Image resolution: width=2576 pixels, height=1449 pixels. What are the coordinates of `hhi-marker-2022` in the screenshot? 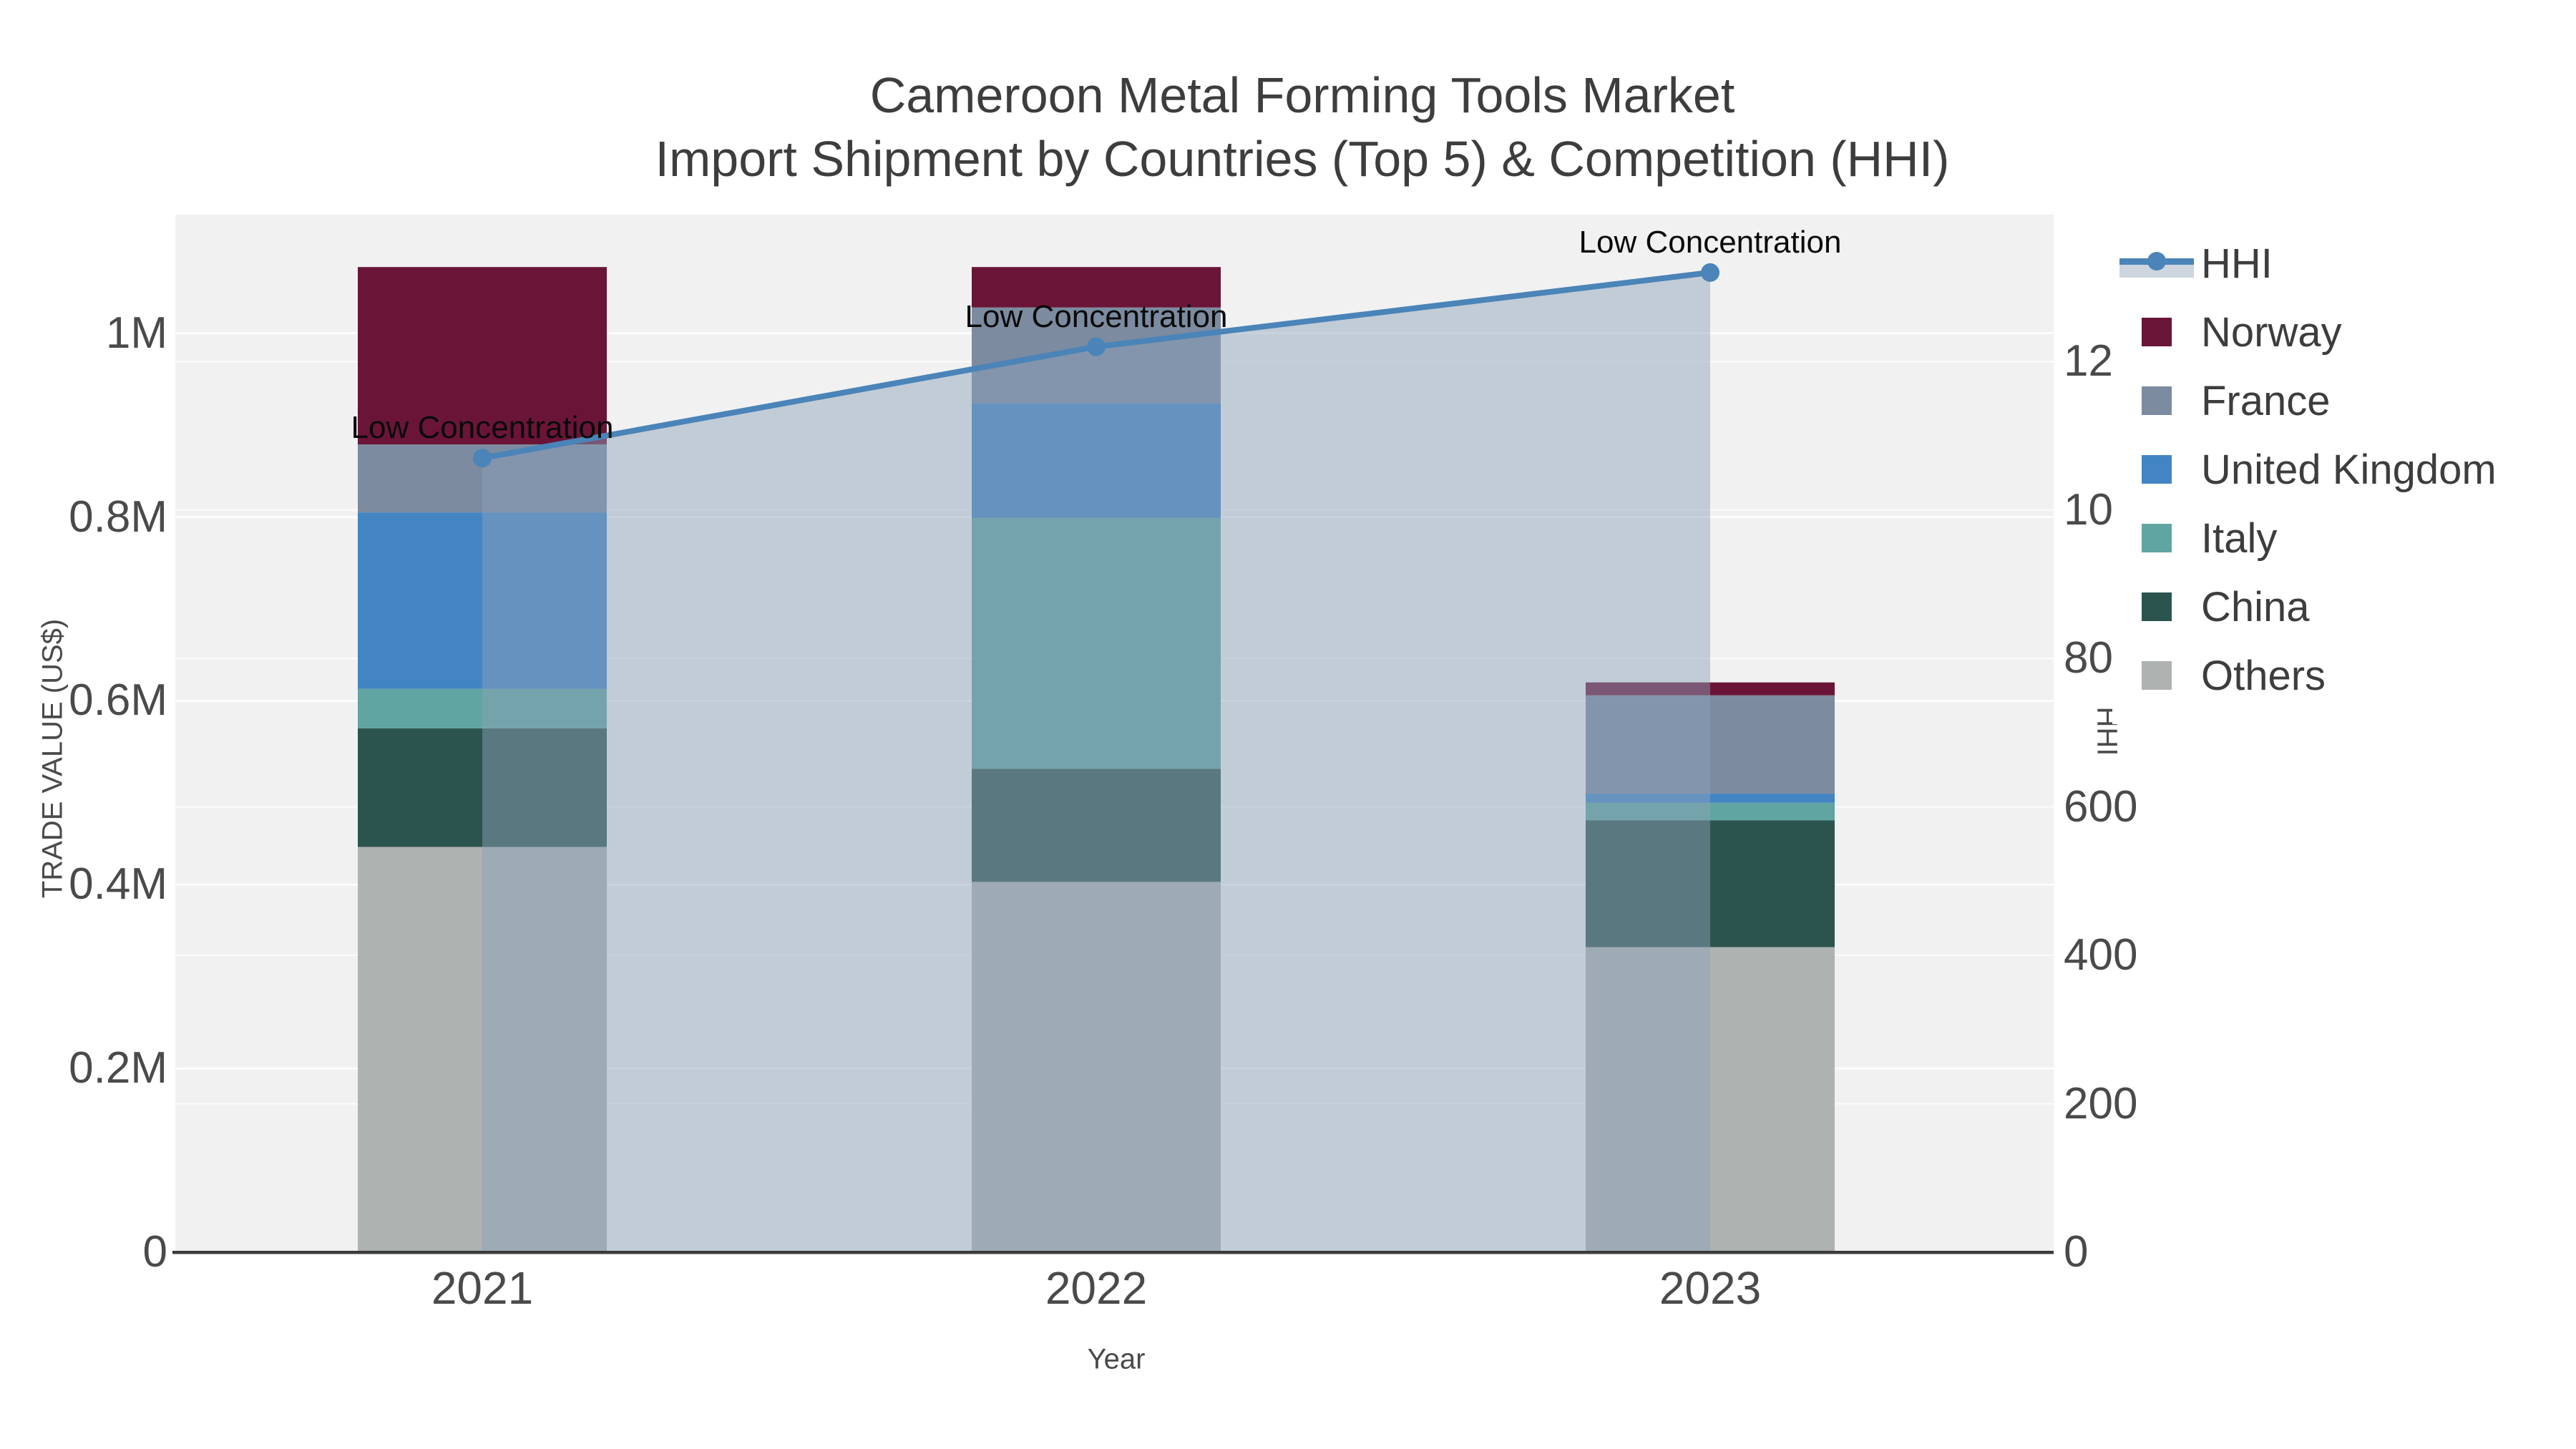 It's located at (1096, 346).